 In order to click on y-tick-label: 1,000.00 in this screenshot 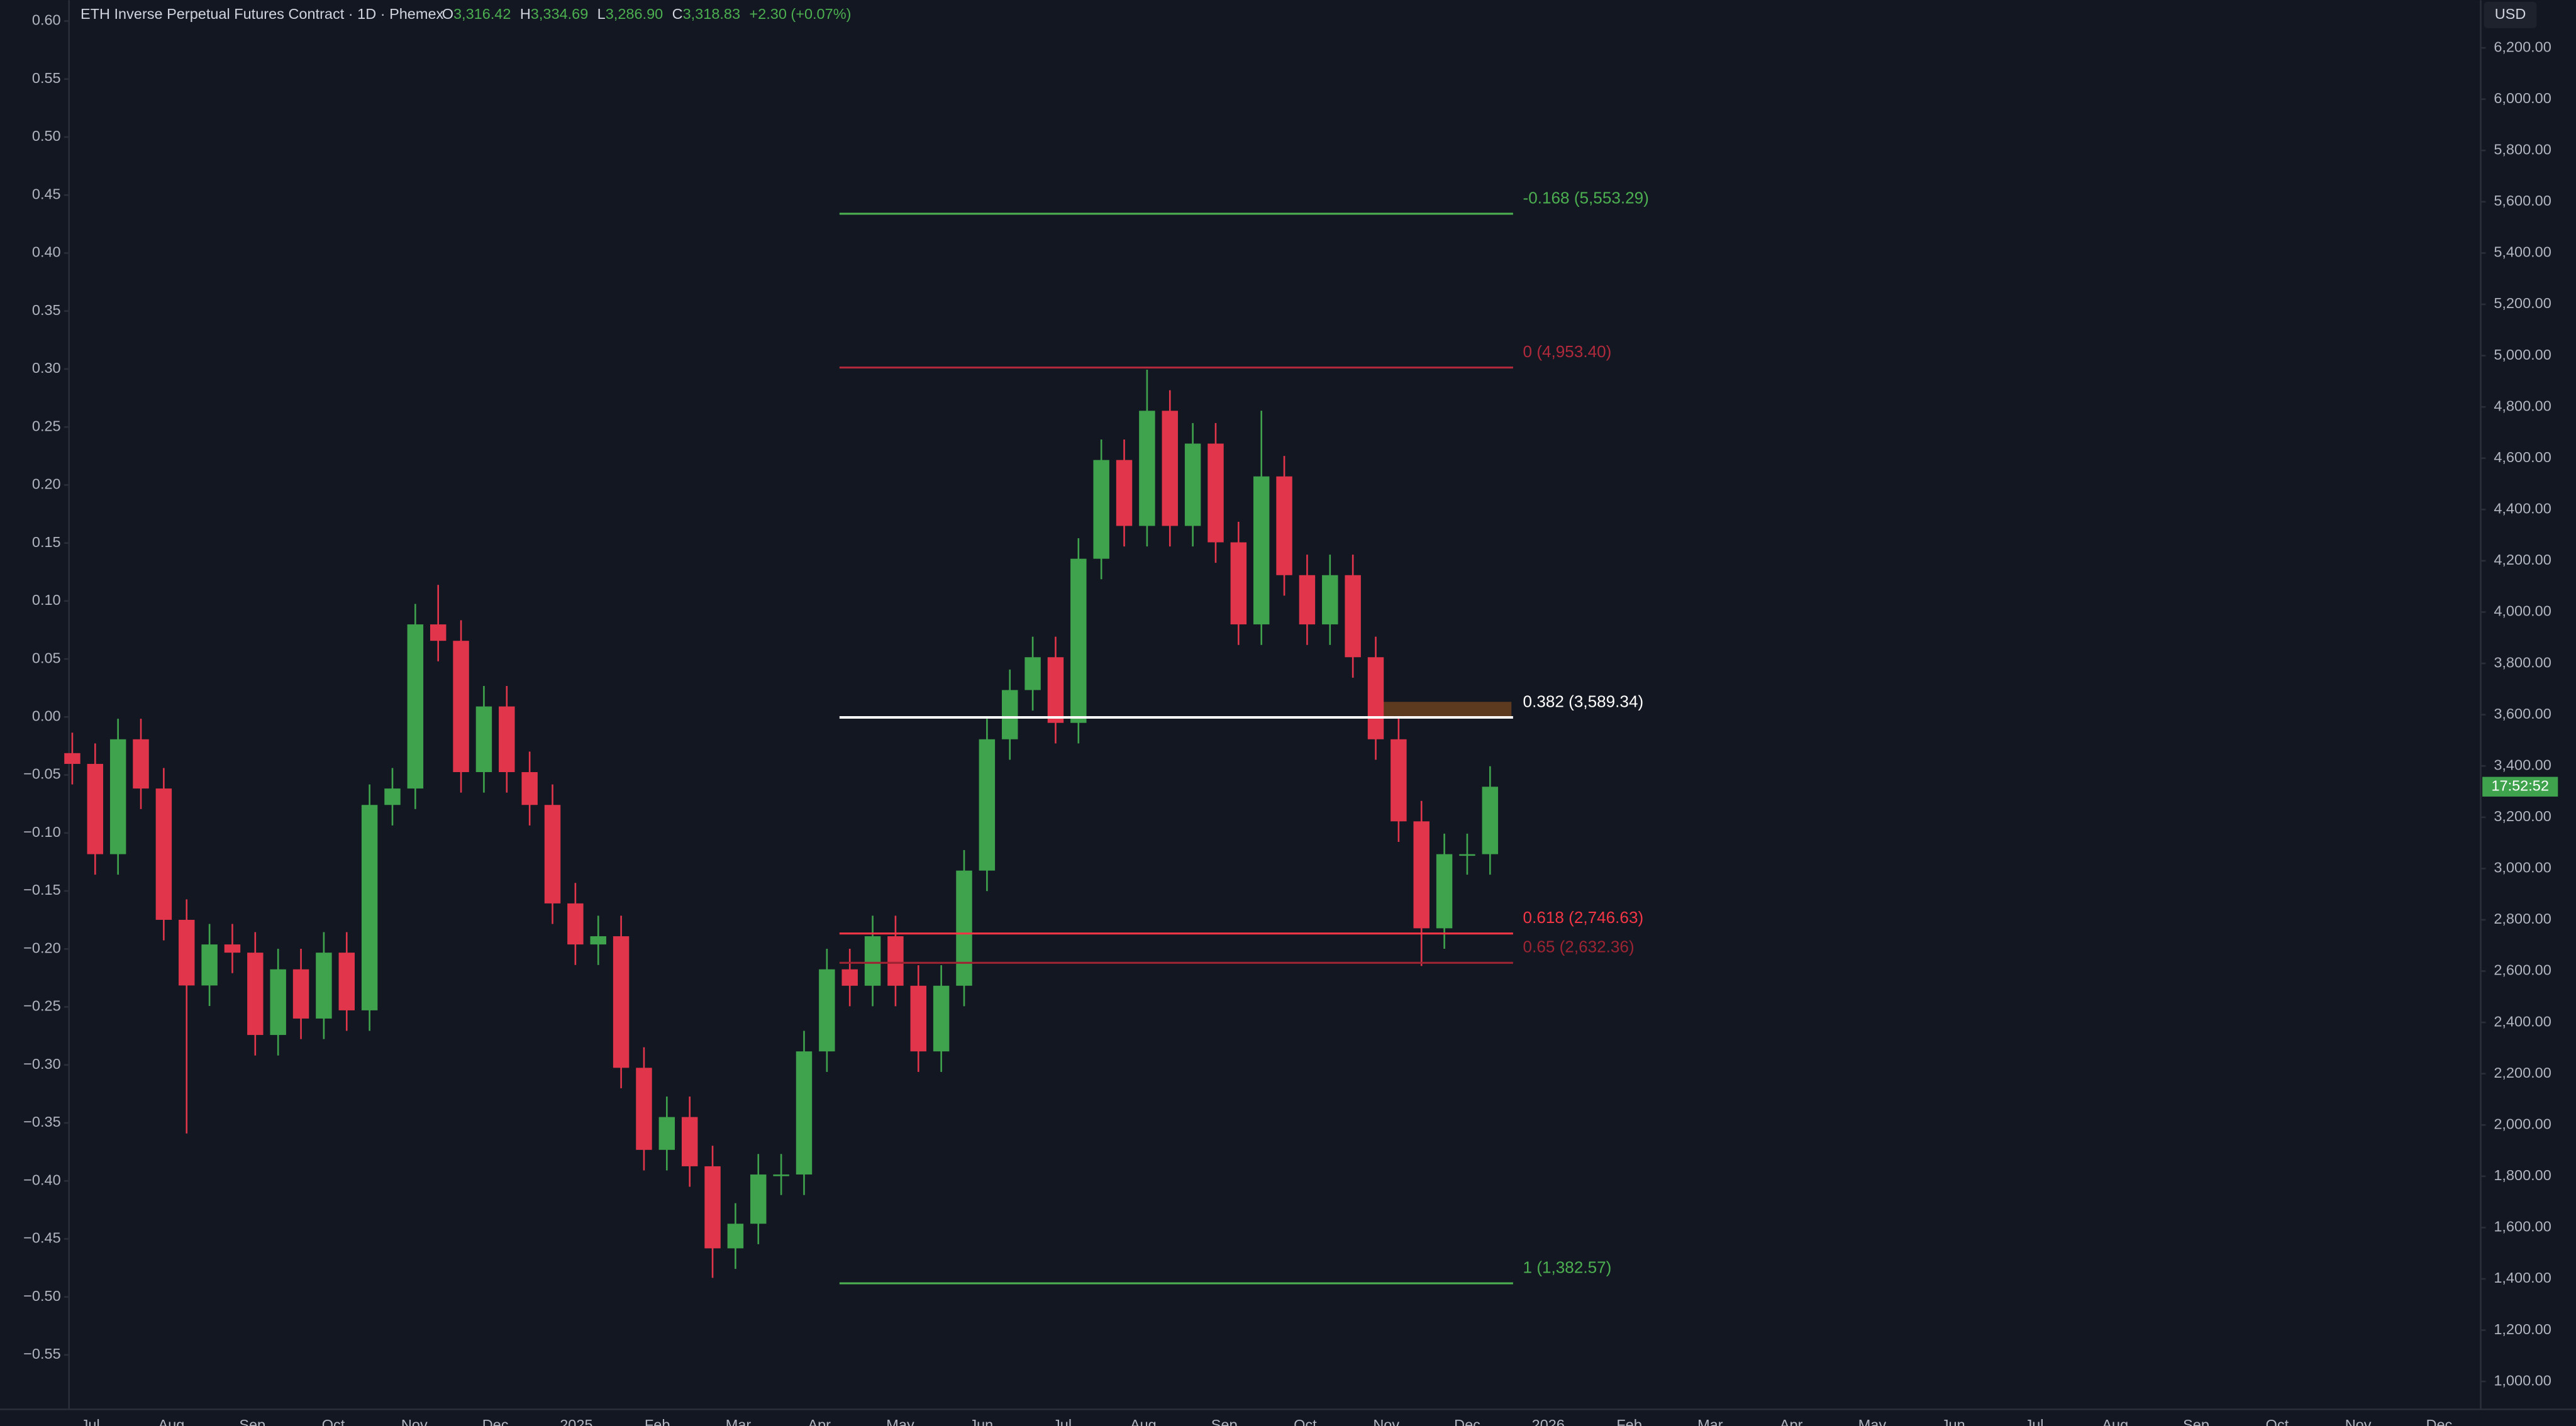, I will do `click(2522, 1380)`.